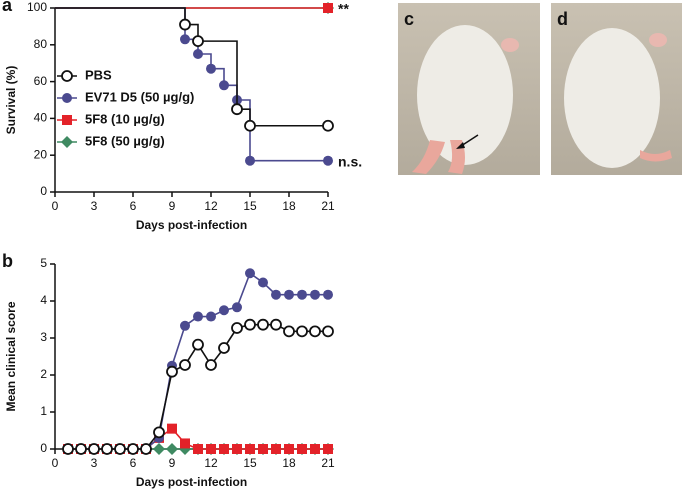 This screenshot has width=685, height=499. Describe the element at coordinates (41, 81) in the screenshot. I see `y-tick-label: 60` at that location.